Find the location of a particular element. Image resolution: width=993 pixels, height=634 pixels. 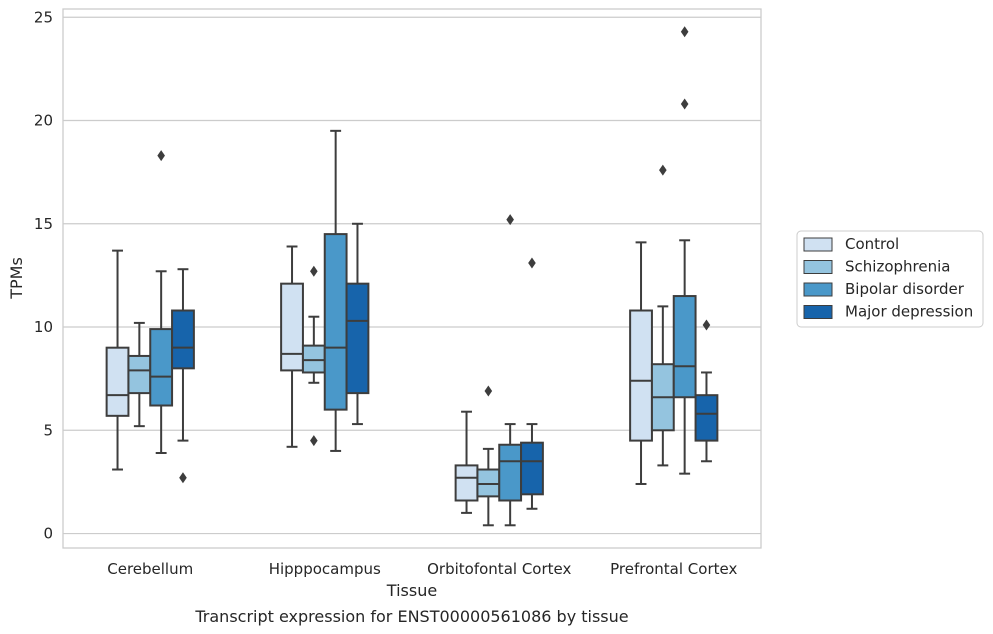

x-tick-label: Hipppocampus is located at coordinates (325, 569).